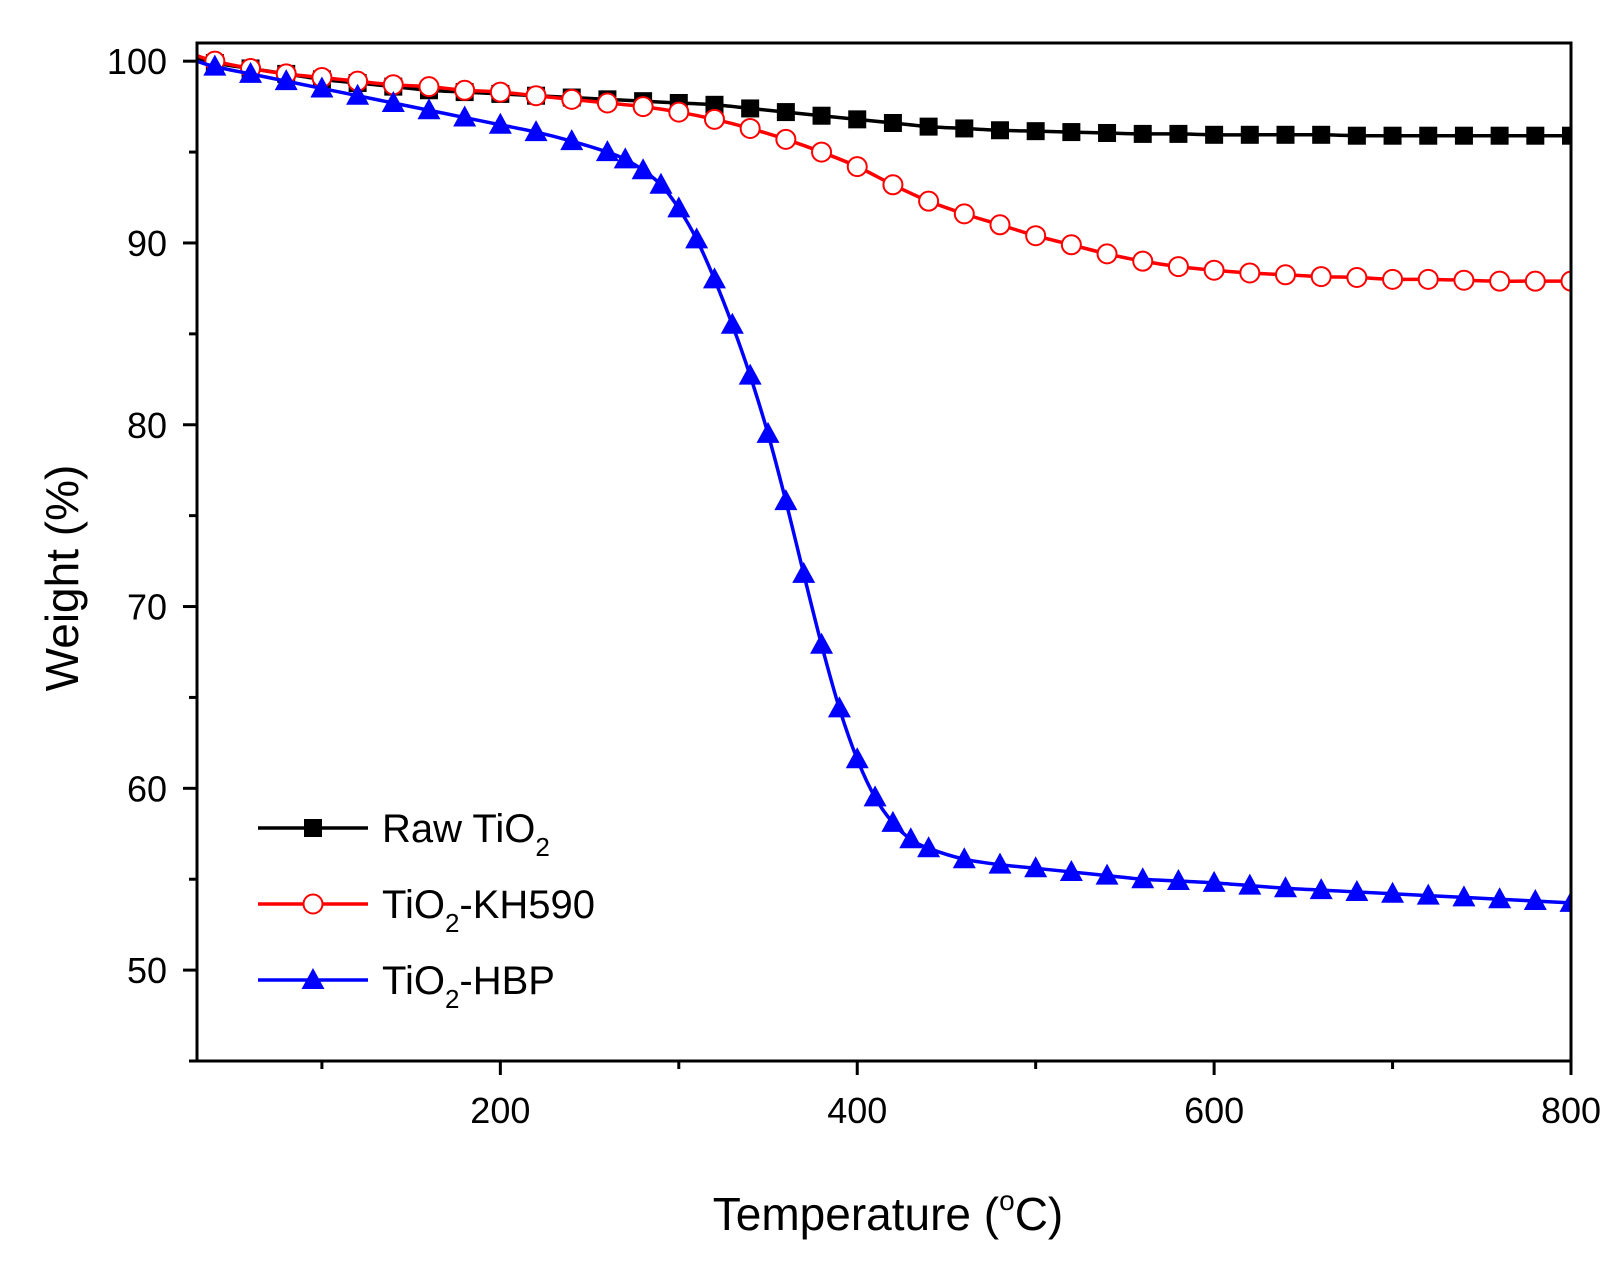 This screenshot has height=1271, width=1615. What do you see at coordinates (507, 981) in the screenshot?
I see `legend-label-rest: -HBP` at bounding box center [507, 981].